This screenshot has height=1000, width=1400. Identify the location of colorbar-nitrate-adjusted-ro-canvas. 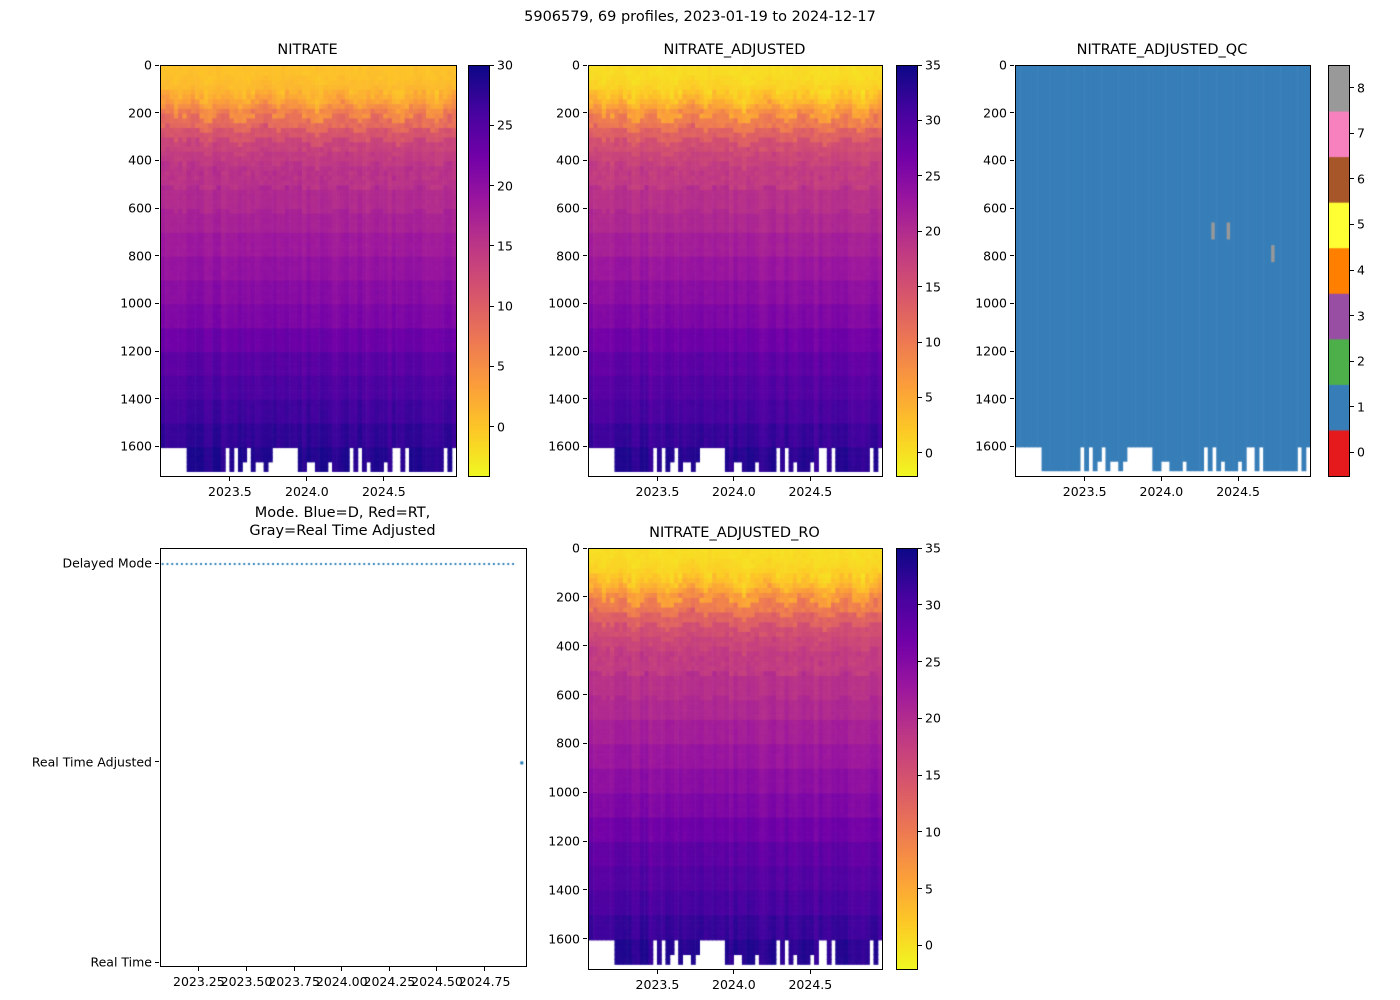
(907, 759).